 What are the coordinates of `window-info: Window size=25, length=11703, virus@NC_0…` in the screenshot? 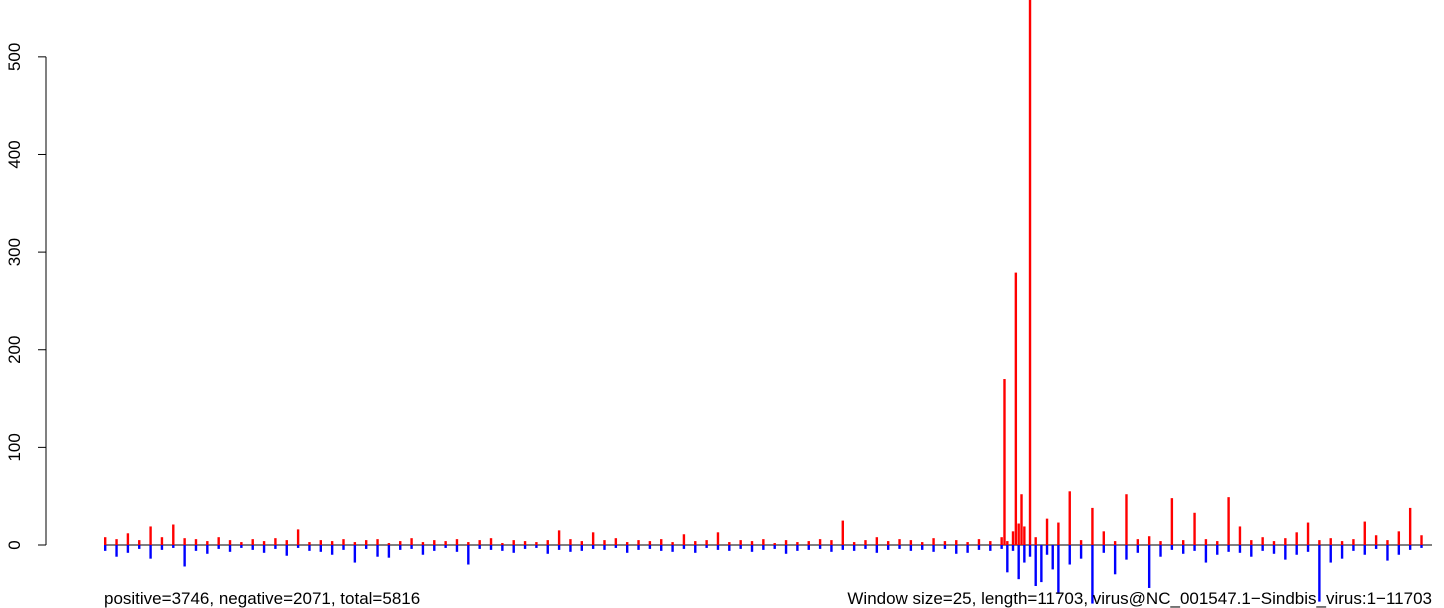 It's located at (1139, 598).